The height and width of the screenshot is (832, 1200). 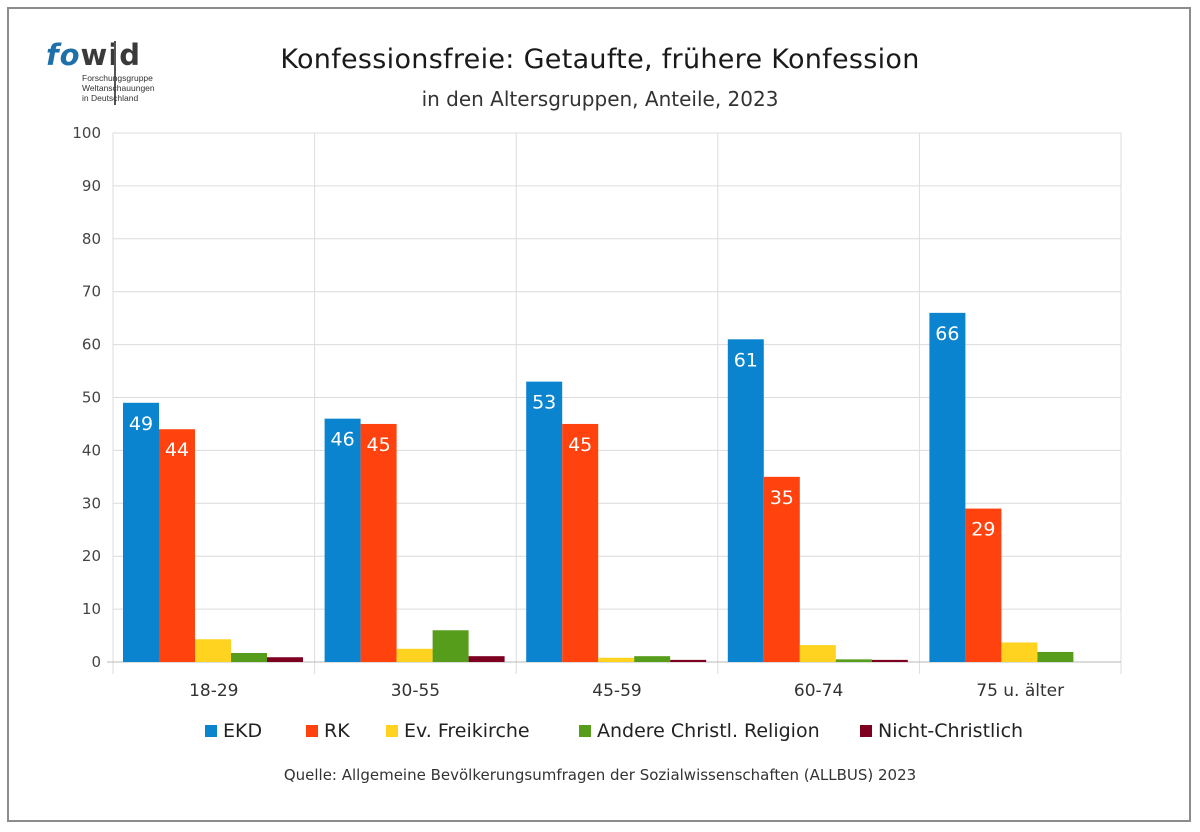 What do you see at coordinates (951, 731) in the screenshot?
I see `legend-label: Nicht-Christlich` at bounding box center [951, 731].